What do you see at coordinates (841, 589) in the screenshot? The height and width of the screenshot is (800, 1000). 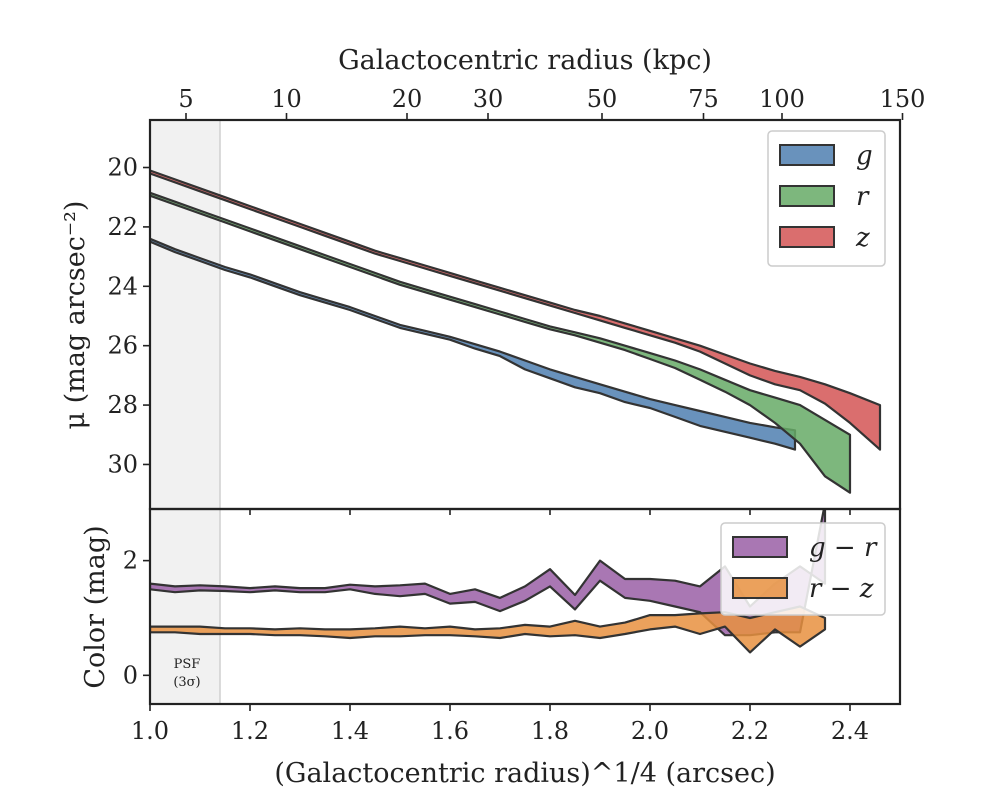 I see `color-legend-label-r-z: r − z` at bounding box center [841, 589].